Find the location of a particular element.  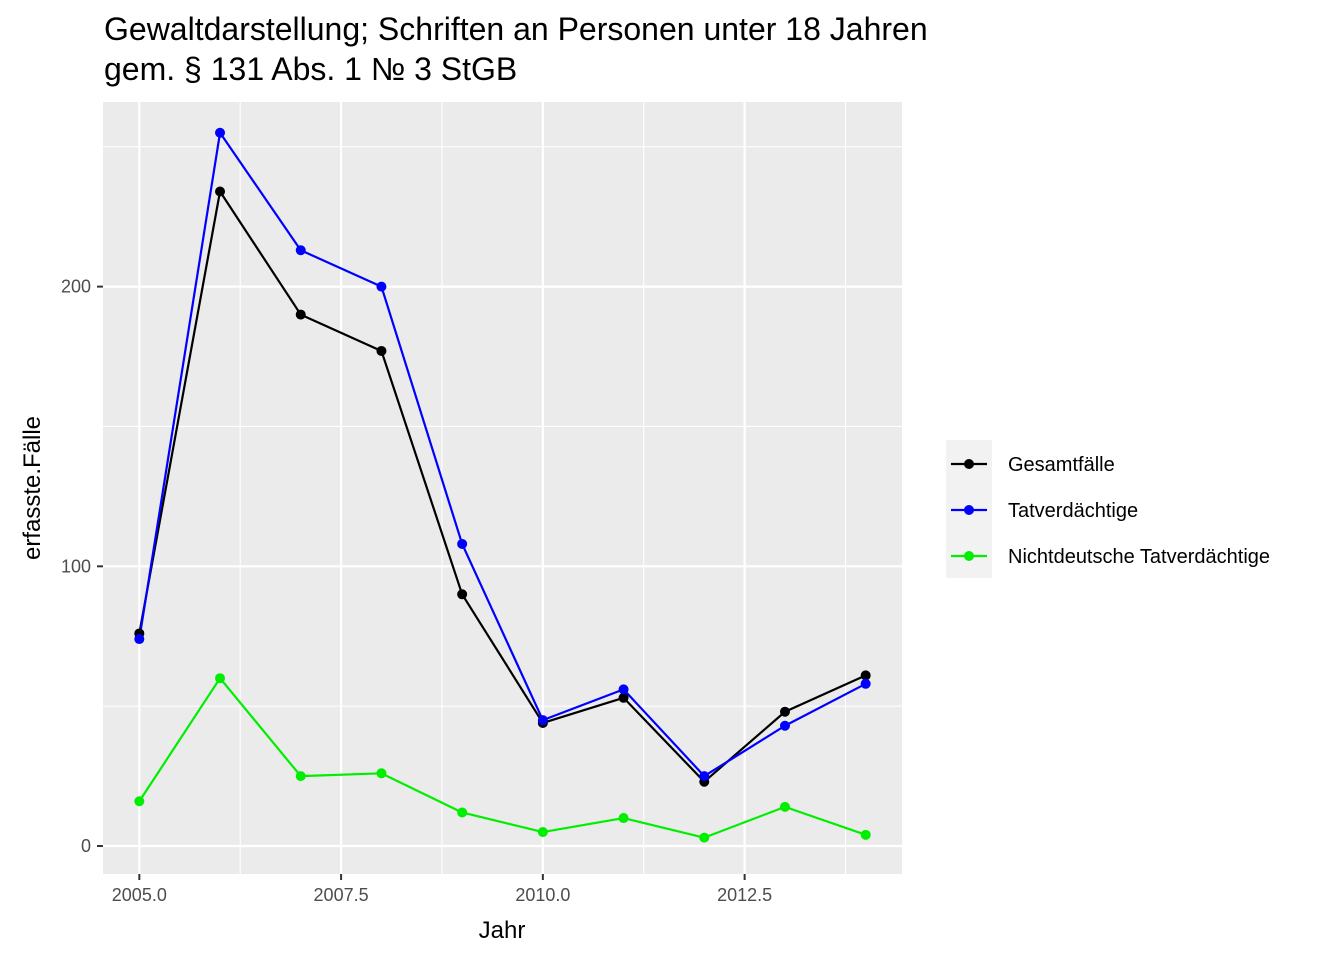

x-tick-label: 2007.5 is located at coordinates (341, 895).